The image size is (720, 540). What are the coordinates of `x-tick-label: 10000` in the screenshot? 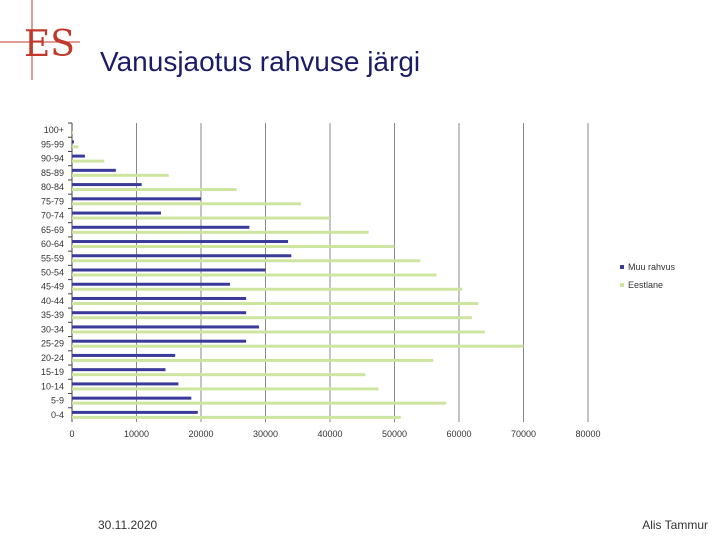 It's located at (136, 434).